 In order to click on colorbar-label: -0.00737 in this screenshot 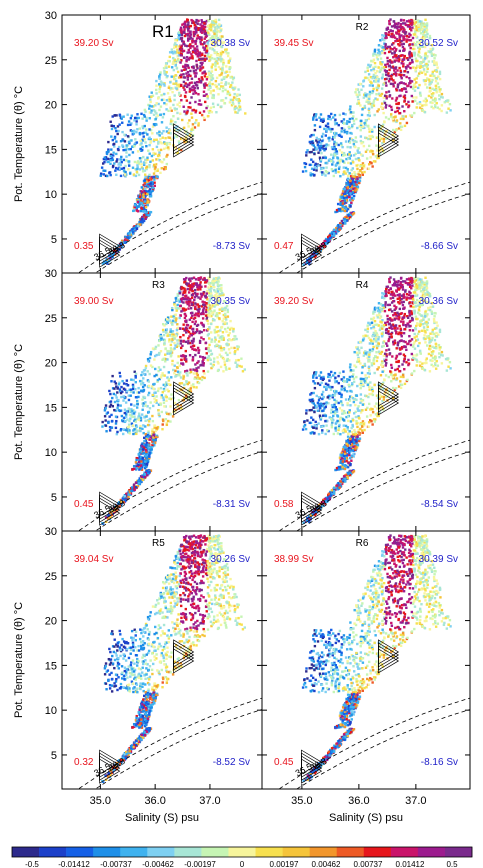, I will do `click(116, 864)`.